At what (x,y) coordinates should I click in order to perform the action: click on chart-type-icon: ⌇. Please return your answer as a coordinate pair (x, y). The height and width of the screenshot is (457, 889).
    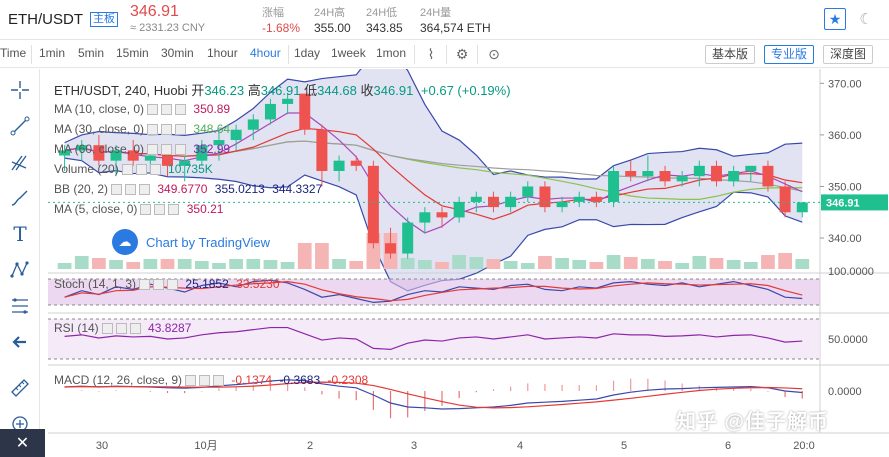
    Looking at the image, I should click on (431, 53).